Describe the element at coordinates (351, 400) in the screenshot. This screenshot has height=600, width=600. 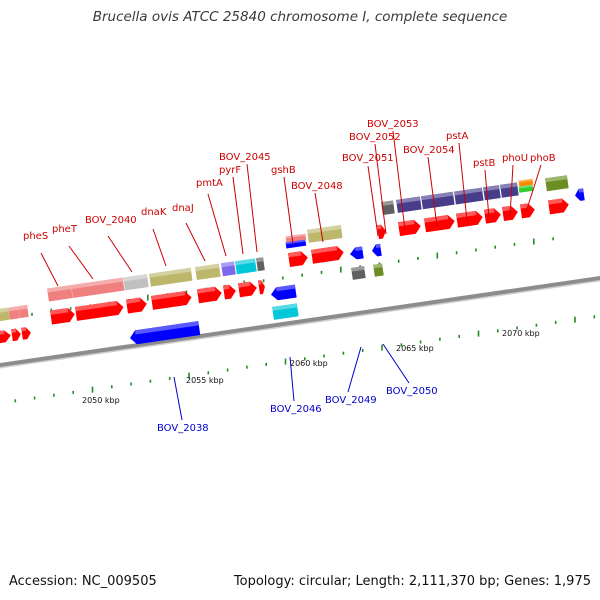
I see `gene-label: BOV_2049` at that location.